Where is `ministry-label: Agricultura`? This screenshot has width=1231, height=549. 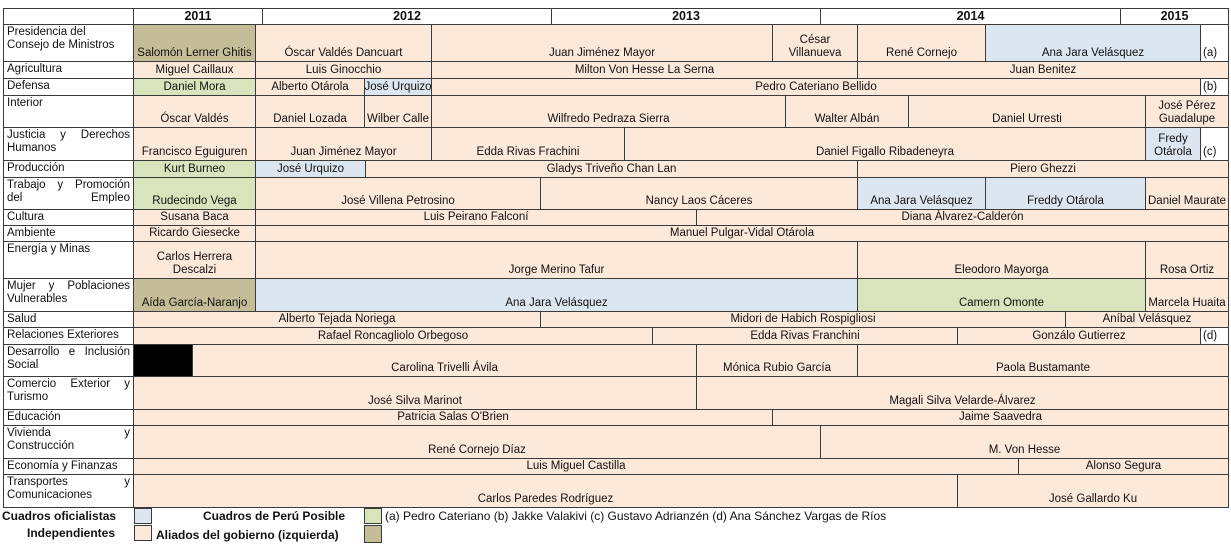 ministry-label: Agricultura is located at coordinates (68, 70).